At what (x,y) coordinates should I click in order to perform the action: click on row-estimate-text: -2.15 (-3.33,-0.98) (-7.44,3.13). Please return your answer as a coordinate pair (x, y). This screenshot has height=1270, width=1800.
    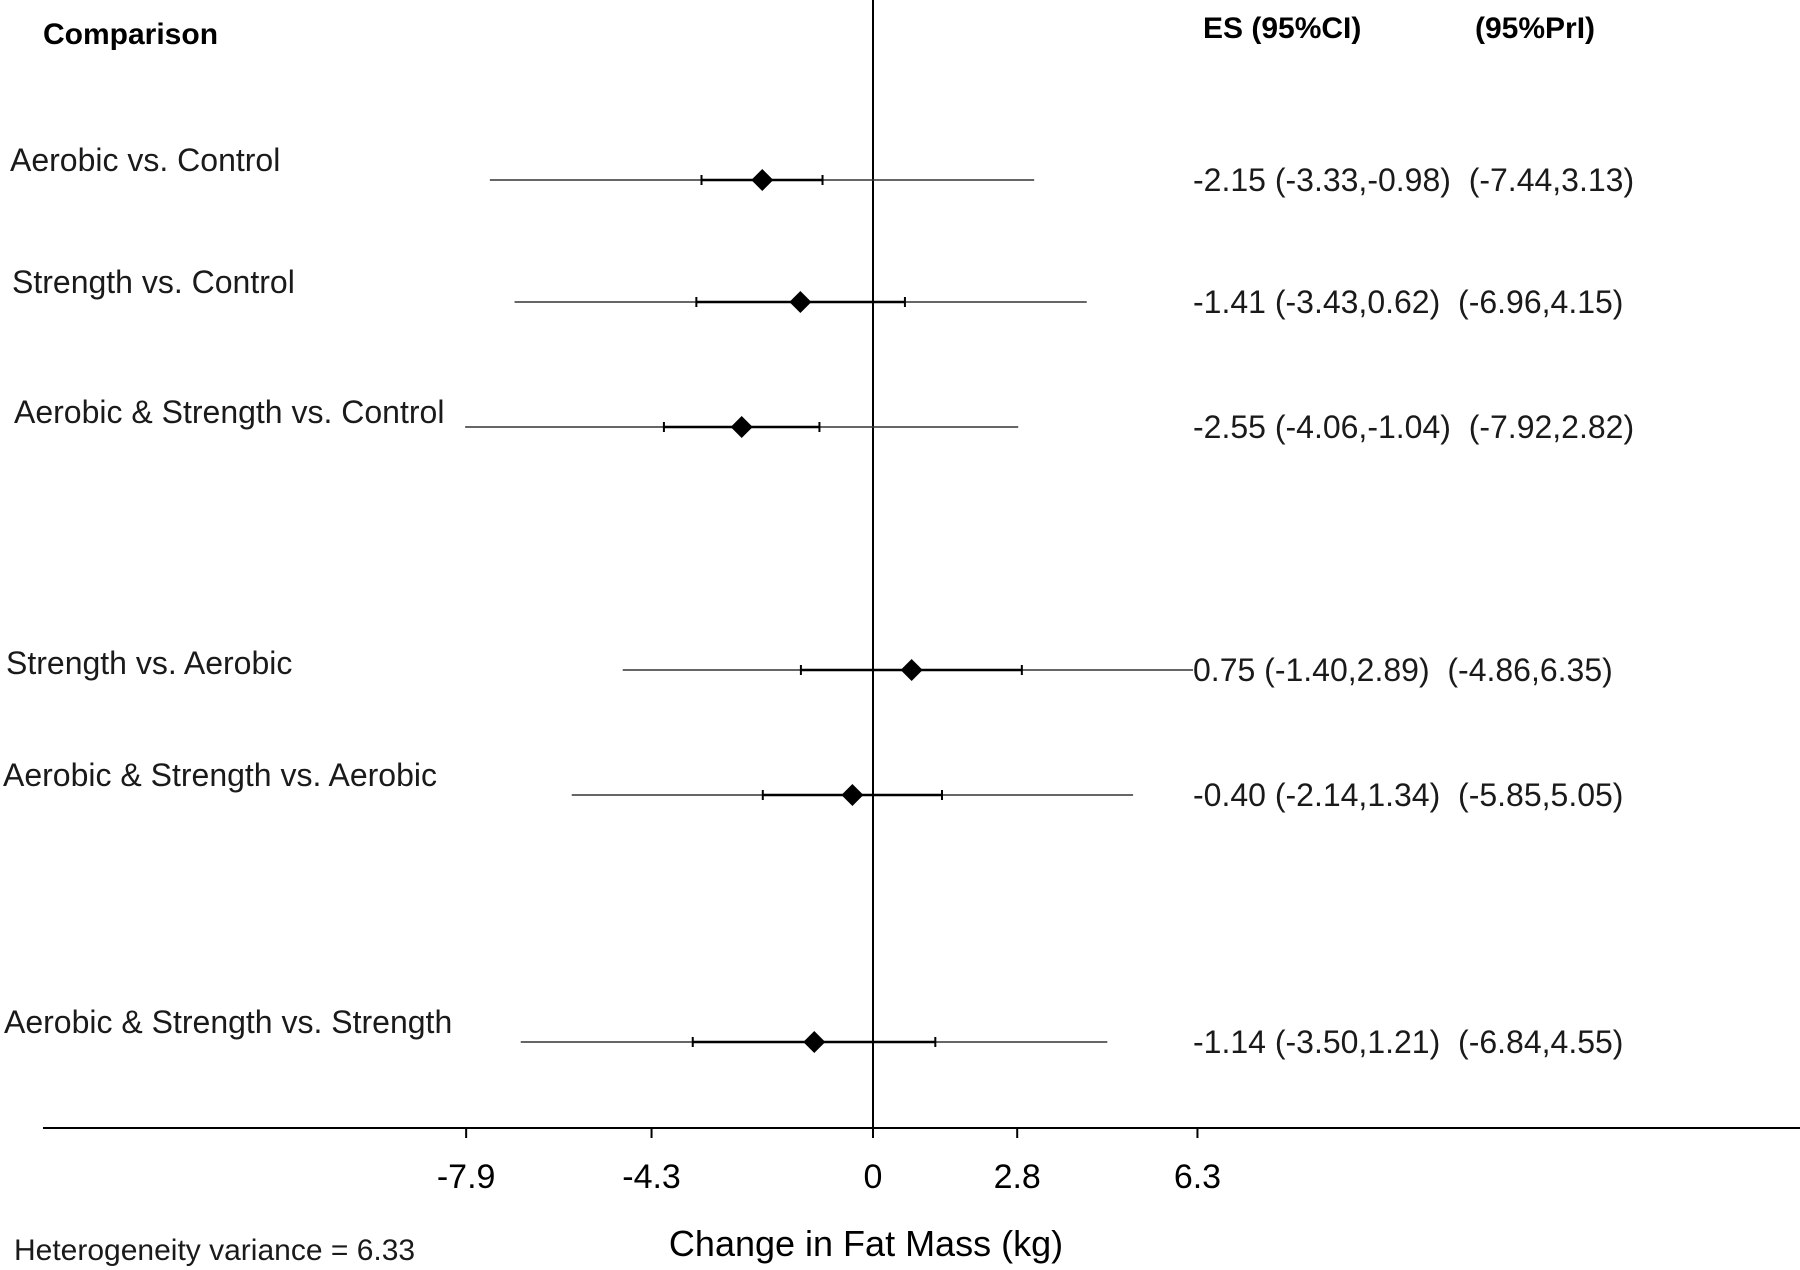
    Looking at the image, I should click on (1413, 180).